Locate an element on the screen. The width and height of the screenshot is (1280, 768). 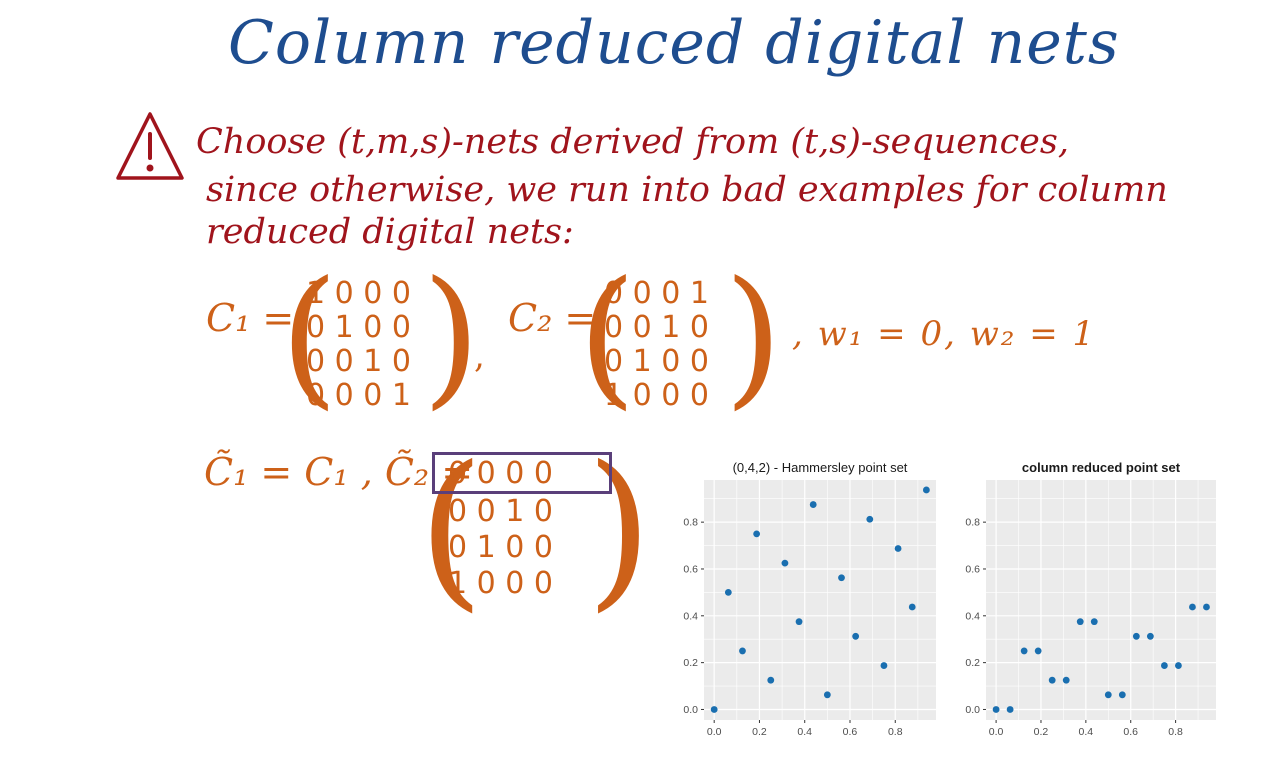
weights-text: , w₁ = 0, w₂ = 1 is located at coordinates (944, 334).